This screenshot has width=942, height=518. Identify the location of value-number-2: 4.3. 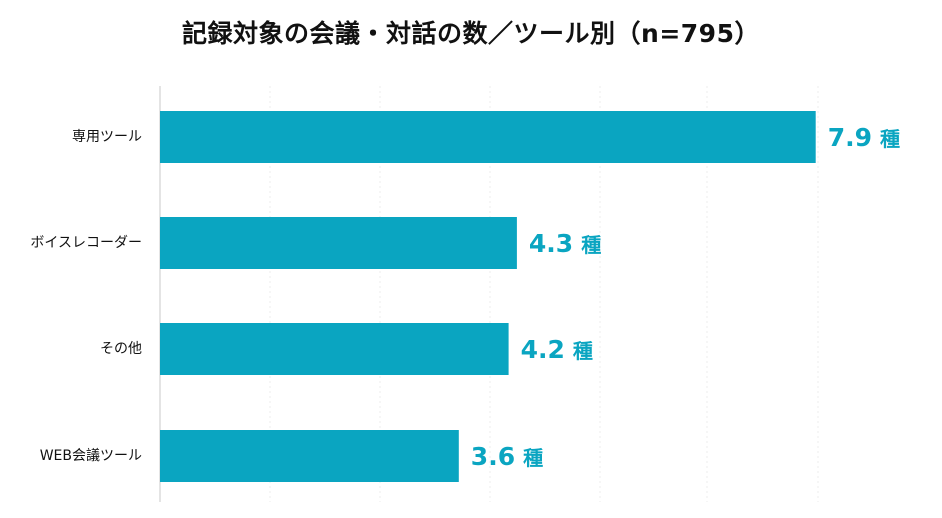
(551, 243).